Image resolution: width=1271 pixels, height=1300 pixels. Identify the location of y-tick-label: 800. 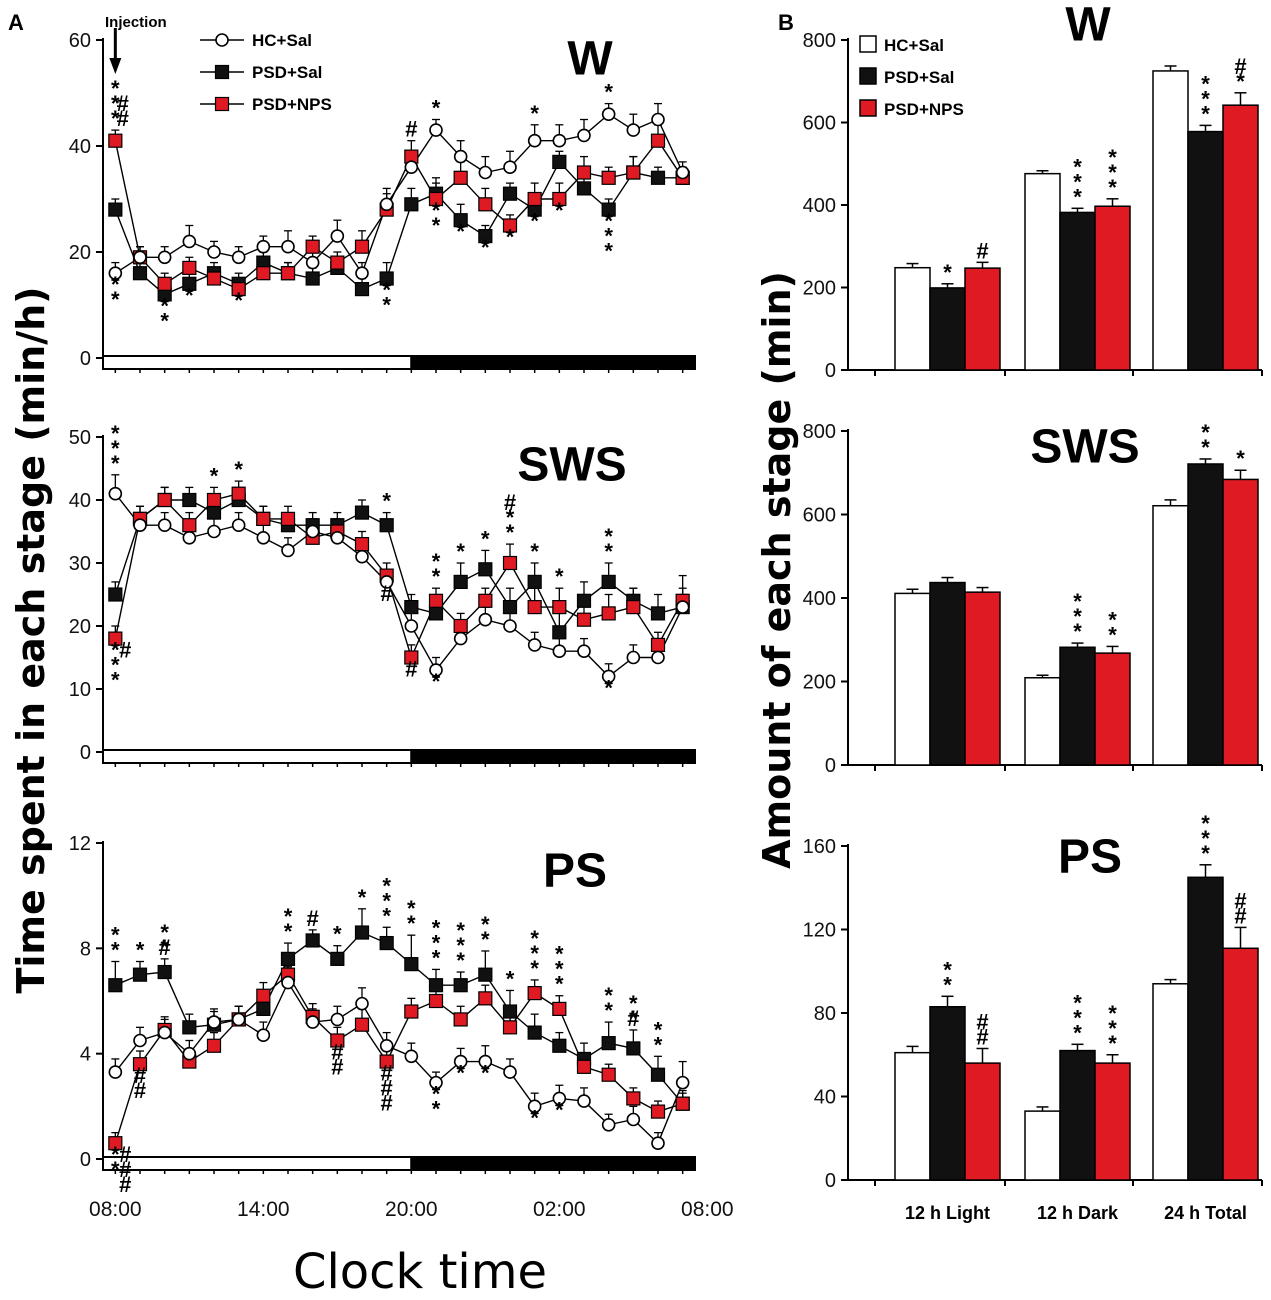
(819, 432).